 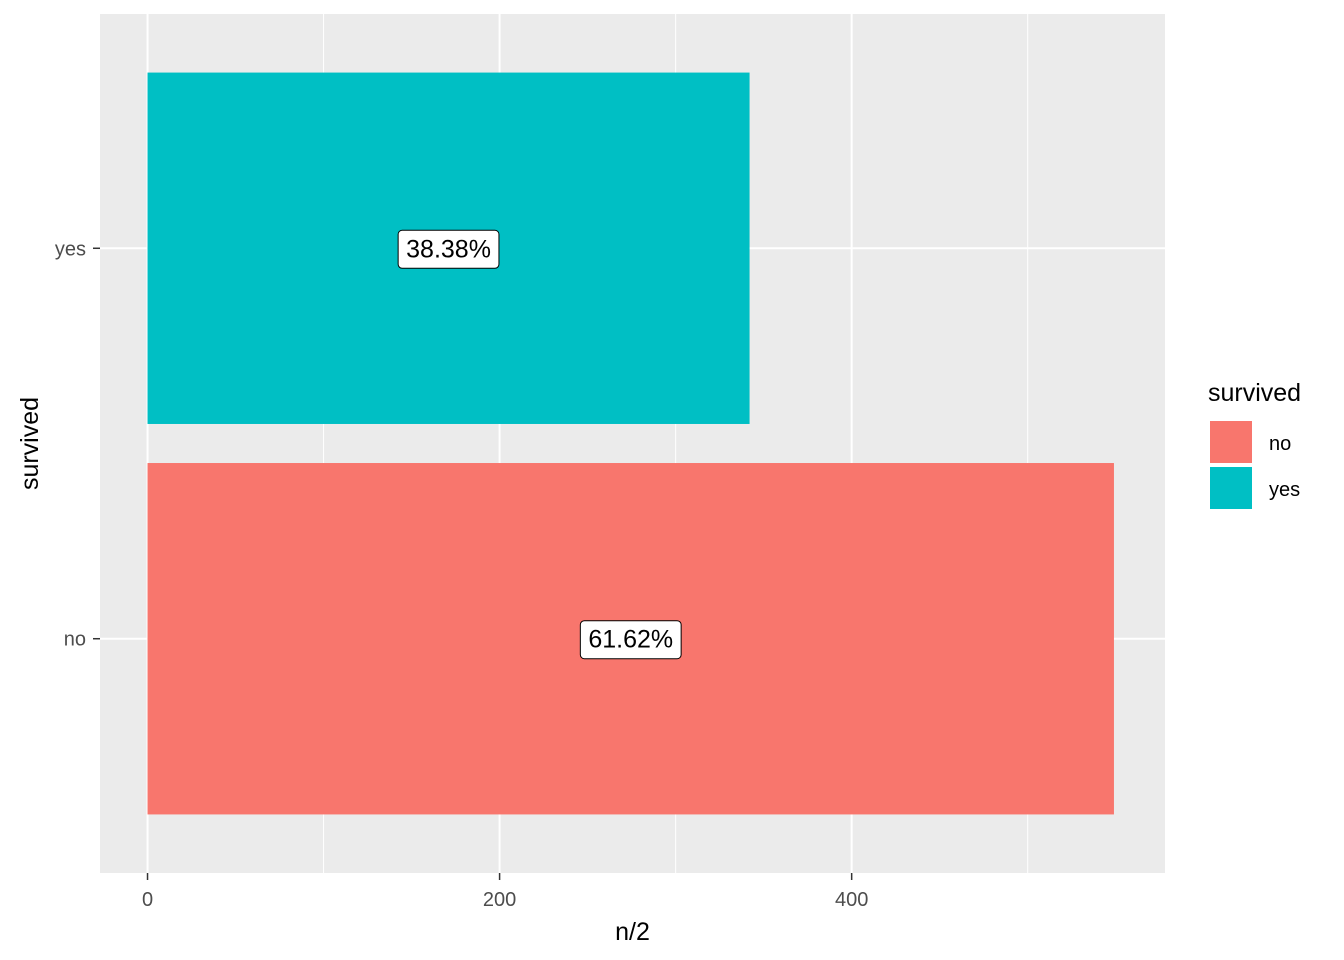 I want to click on y-axis-title: survived, so click(x=30, y=443).